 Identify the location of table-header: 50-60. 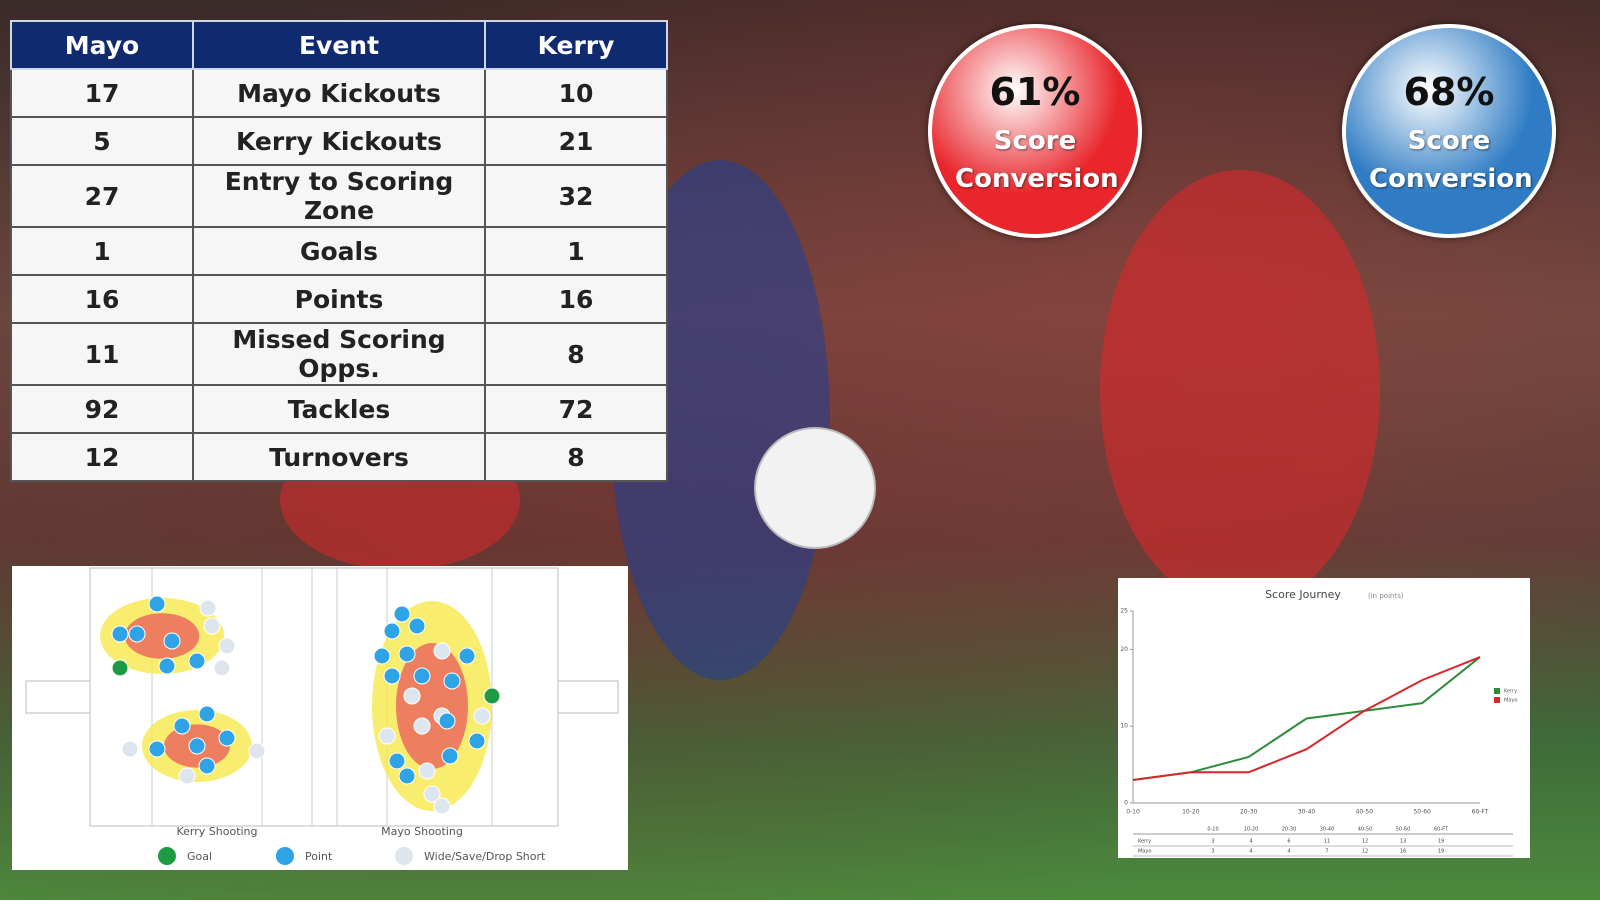
(1403, 830).